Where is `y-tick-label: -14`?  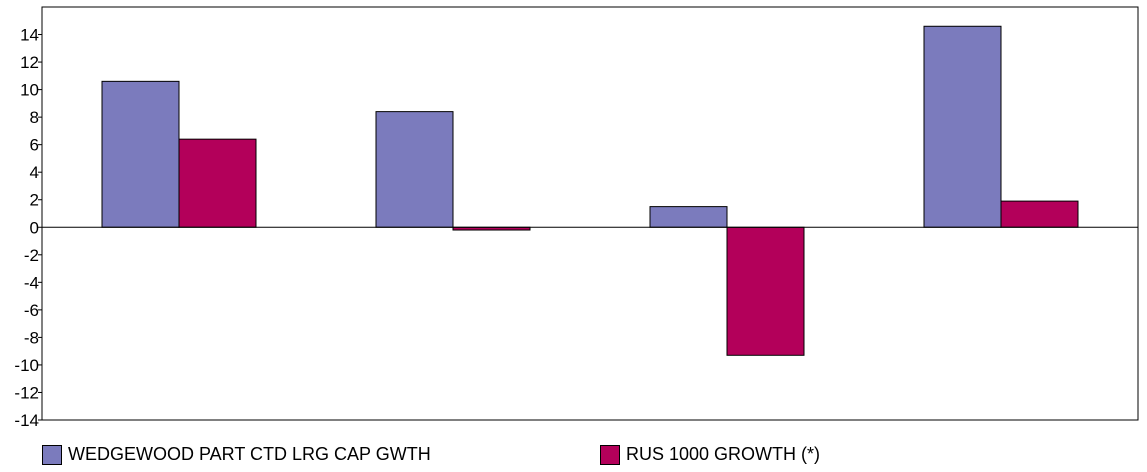 y-tick-label: -14 is located at coordinates (26, 420).